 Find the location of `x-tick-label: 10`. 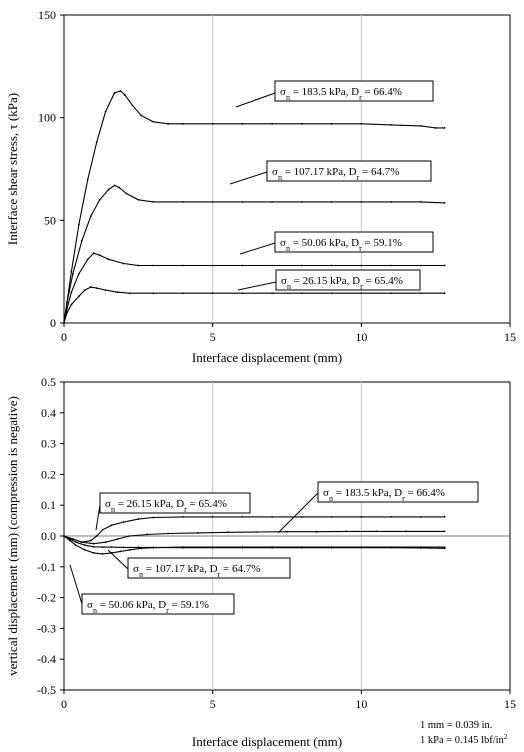

x-tick-label: 10 is located at coordinates (361, 337).